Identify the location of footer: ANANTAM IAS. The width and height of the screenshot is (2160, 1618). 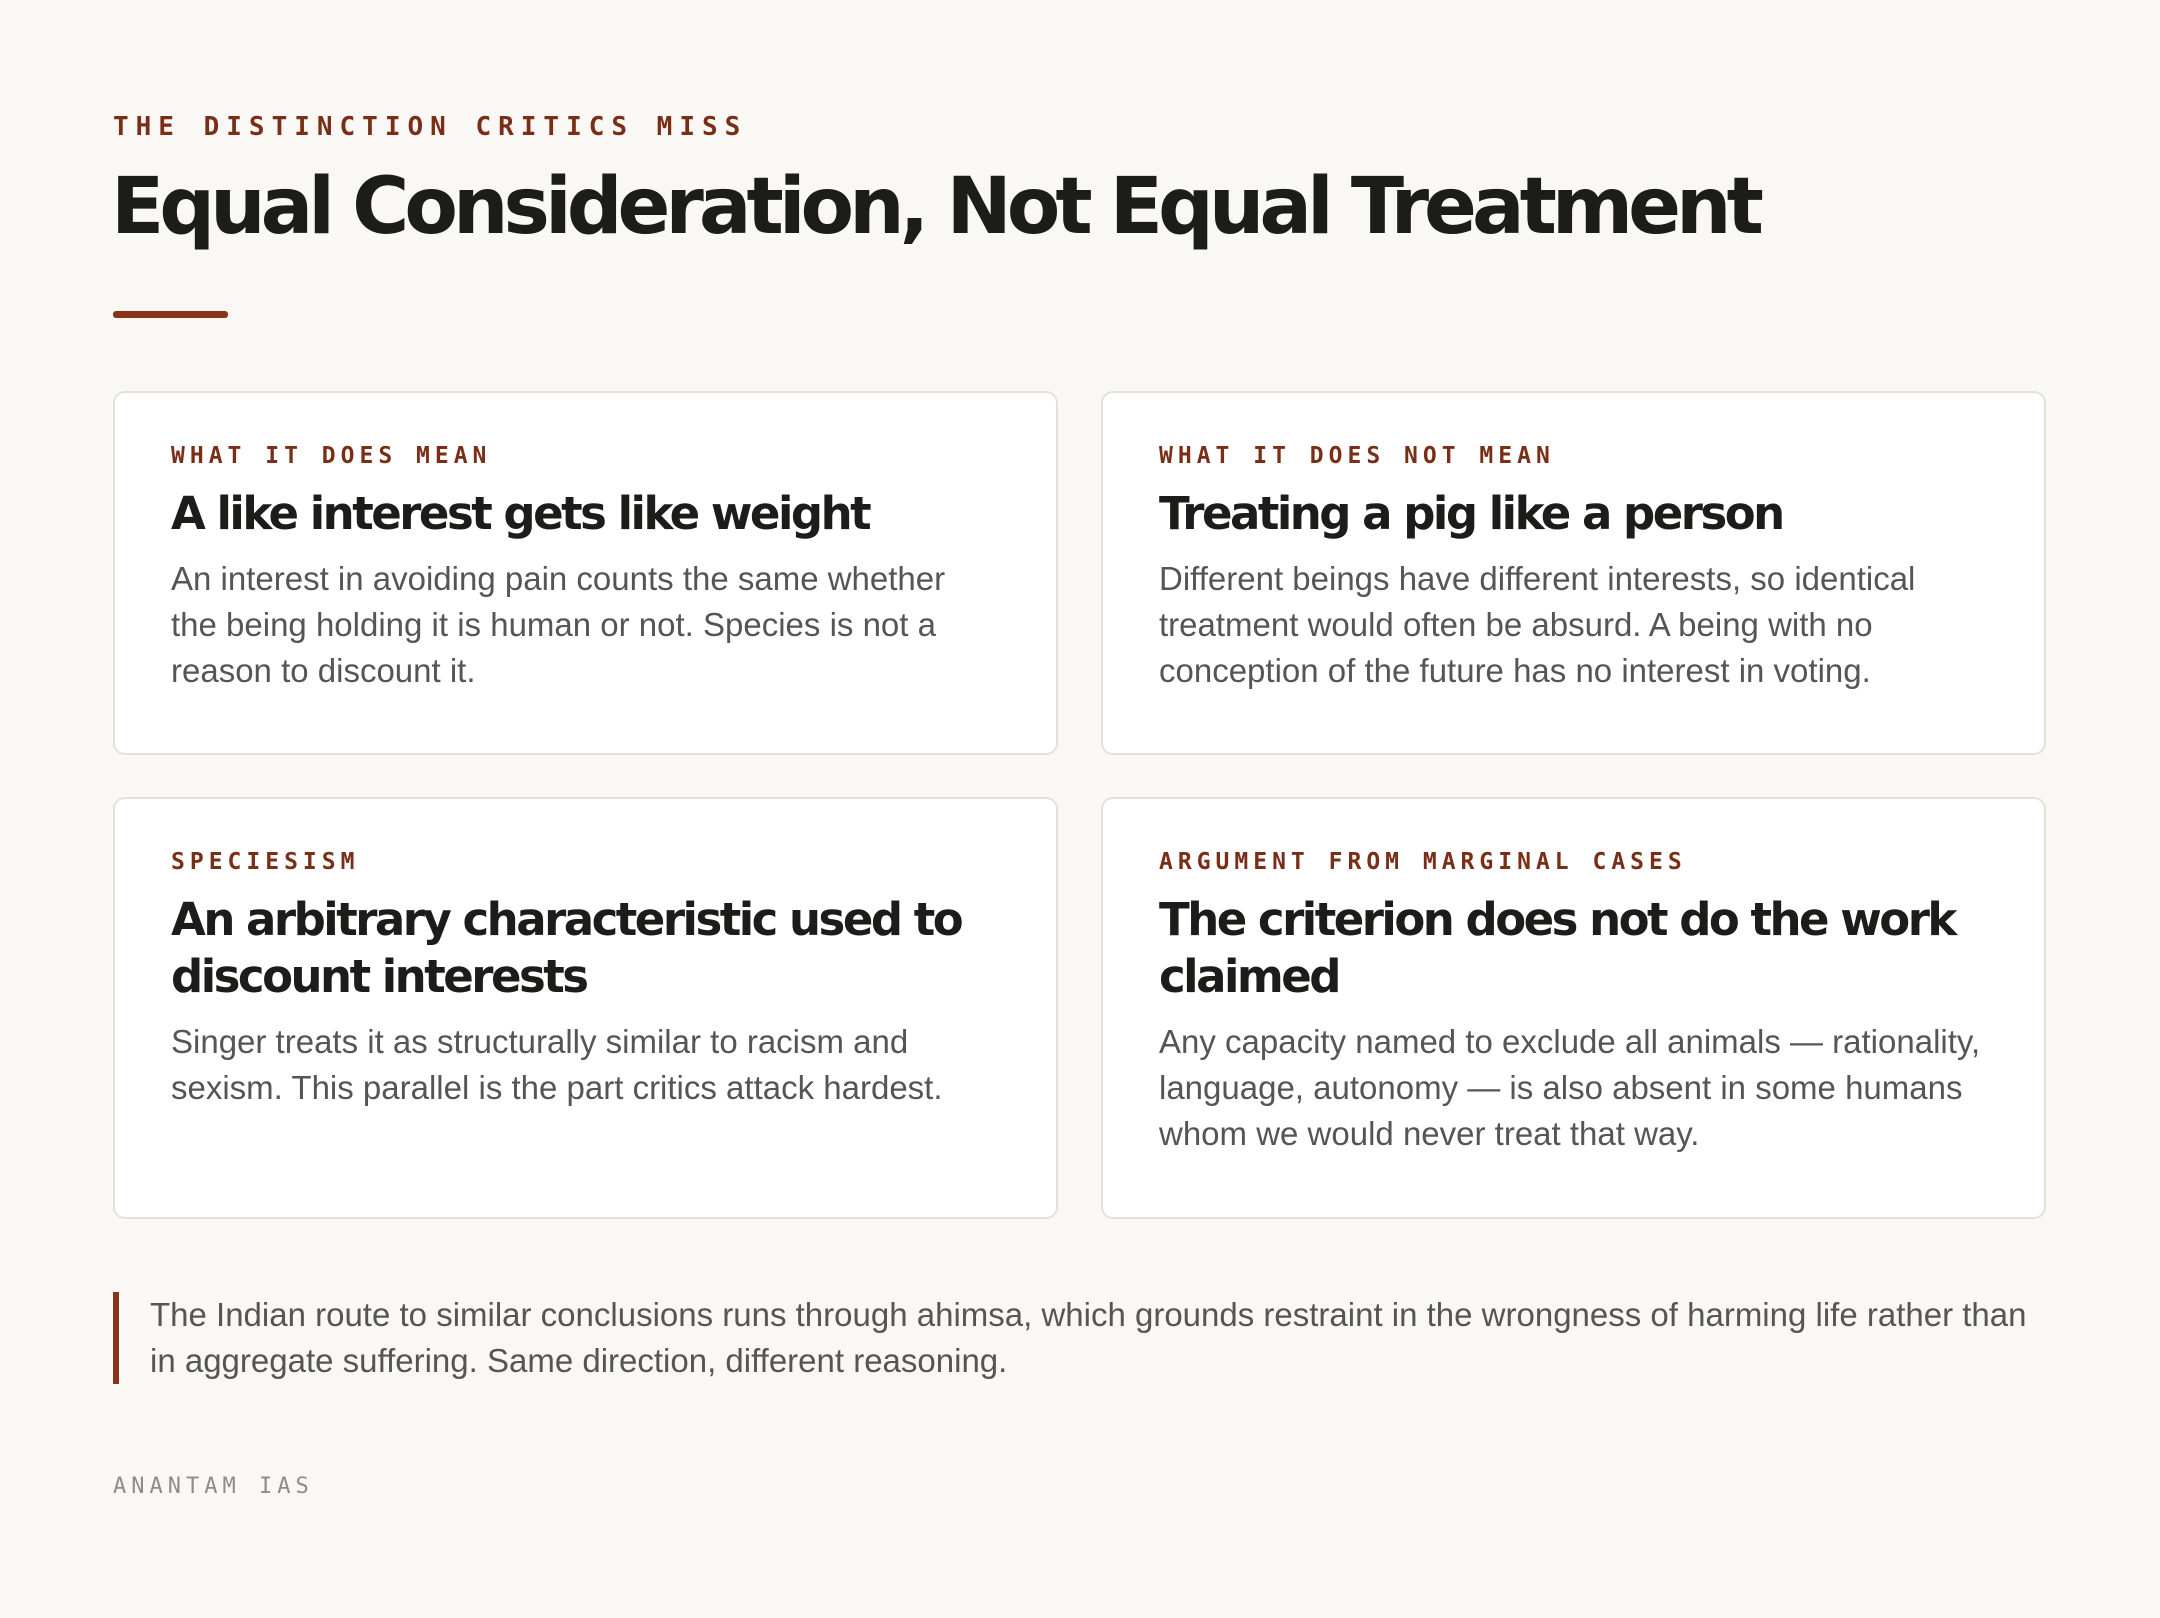
(213, 1486).